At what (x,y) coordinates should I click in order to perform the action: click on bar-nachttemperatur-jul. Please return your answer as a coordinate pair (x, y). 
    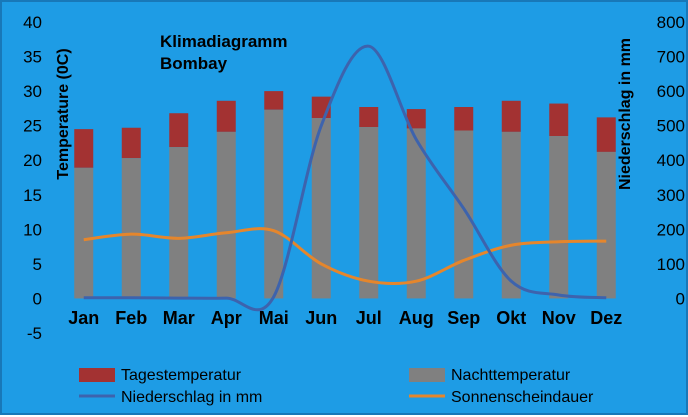
    Looking at the image, I should click on (369, 213).